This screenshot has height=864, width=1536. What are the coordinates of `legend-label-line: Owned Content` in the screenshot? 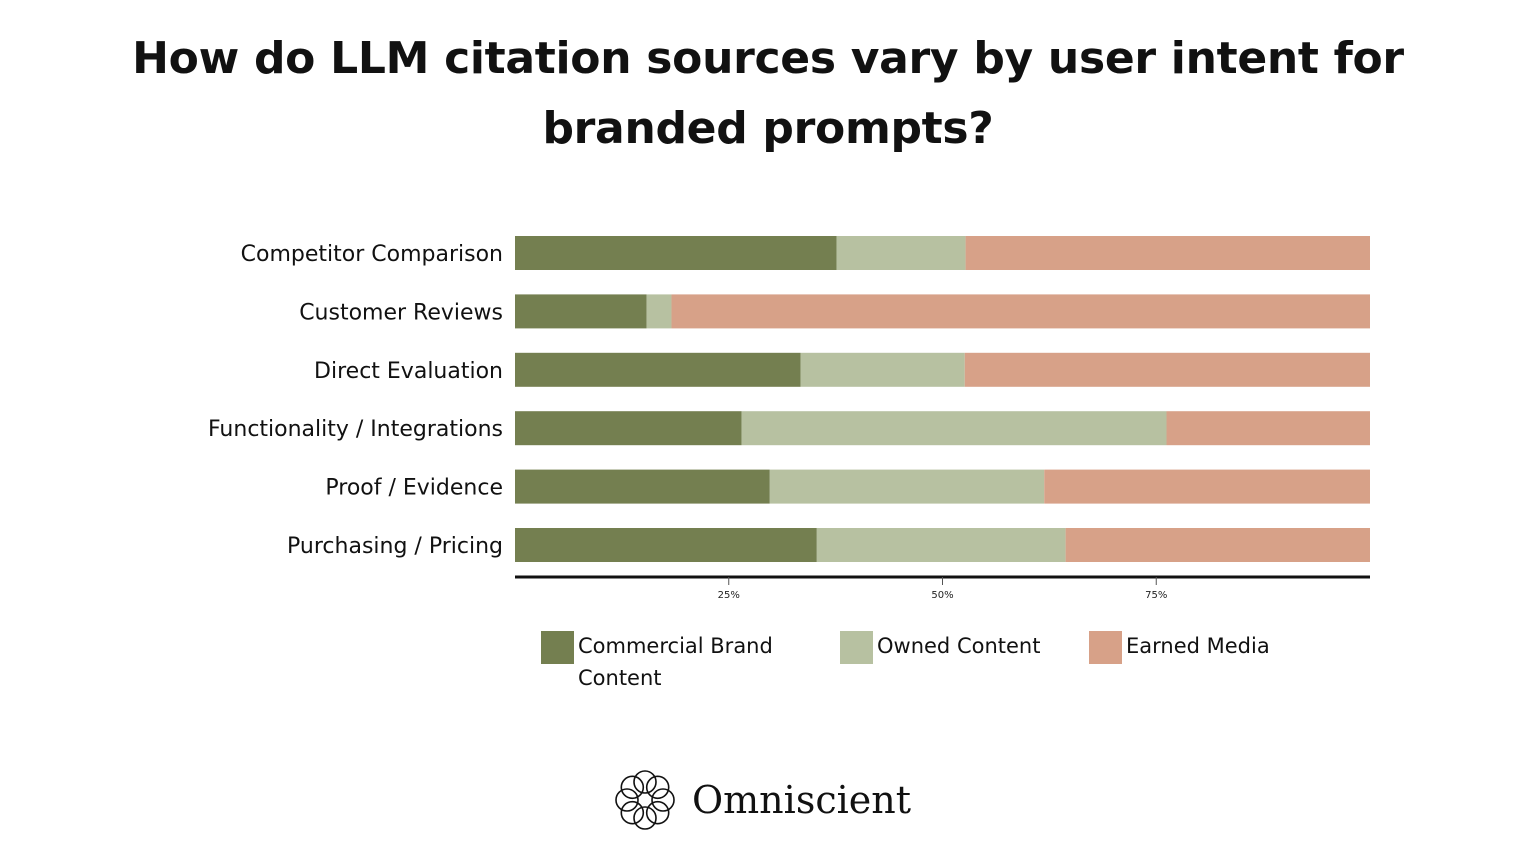 It's located at (959, 646).